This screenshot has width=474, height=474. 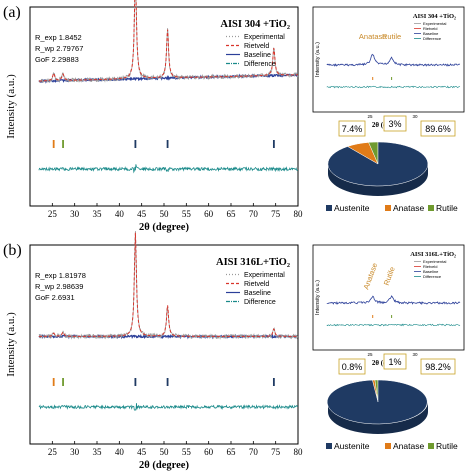 I want to click on pie-label: 7.4%, so click(x=352, y=129).